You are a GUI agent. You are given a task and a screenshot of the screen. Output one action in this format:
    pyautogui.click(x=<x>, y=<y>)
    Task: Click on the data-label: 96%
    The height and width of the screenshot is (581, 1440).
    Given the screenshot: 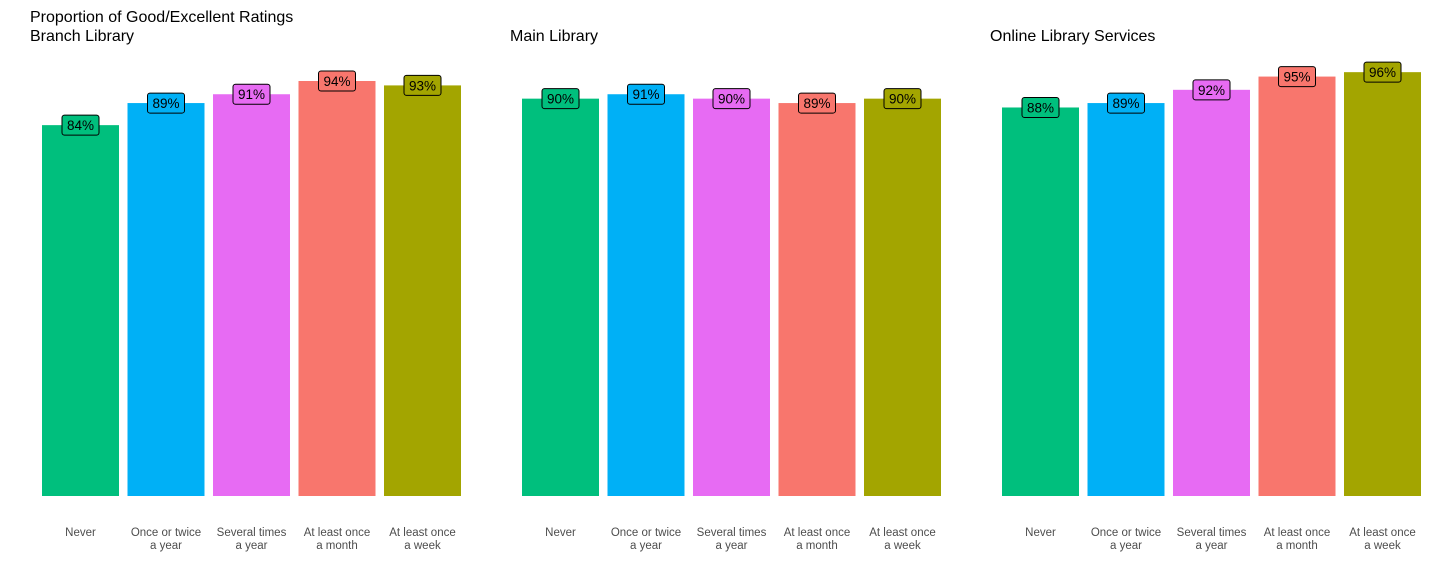 What is the action you would take?
    pyautogui.click(x=1382, y=72)
    